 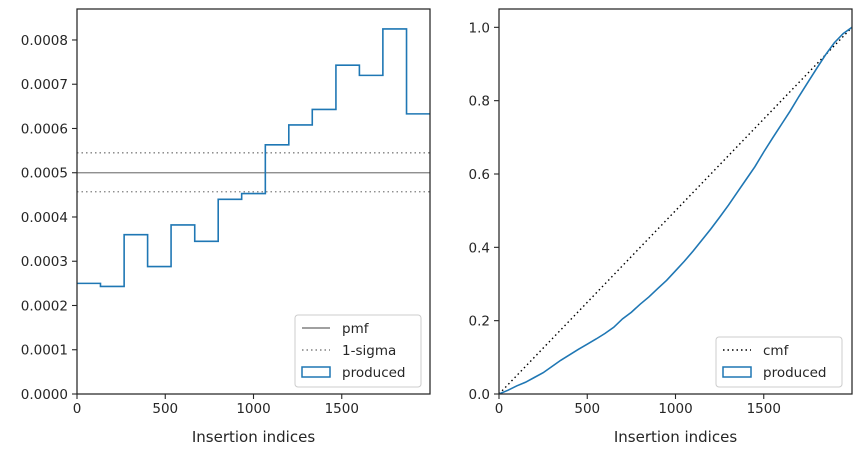 I want to click on y-tick-label: 0.0001, so click(x=44, y=351).